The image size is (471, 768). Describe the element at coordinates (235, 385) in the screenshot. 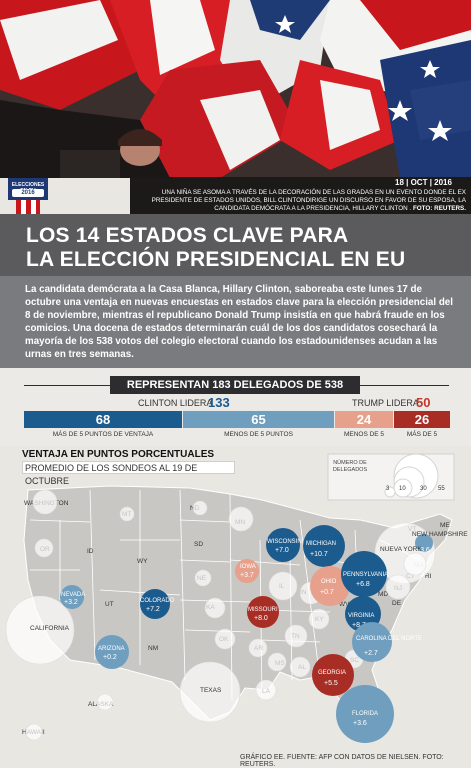

I see `delegates-header: REPRESENTAN 183 DELEGADOS DE 538` at that location.